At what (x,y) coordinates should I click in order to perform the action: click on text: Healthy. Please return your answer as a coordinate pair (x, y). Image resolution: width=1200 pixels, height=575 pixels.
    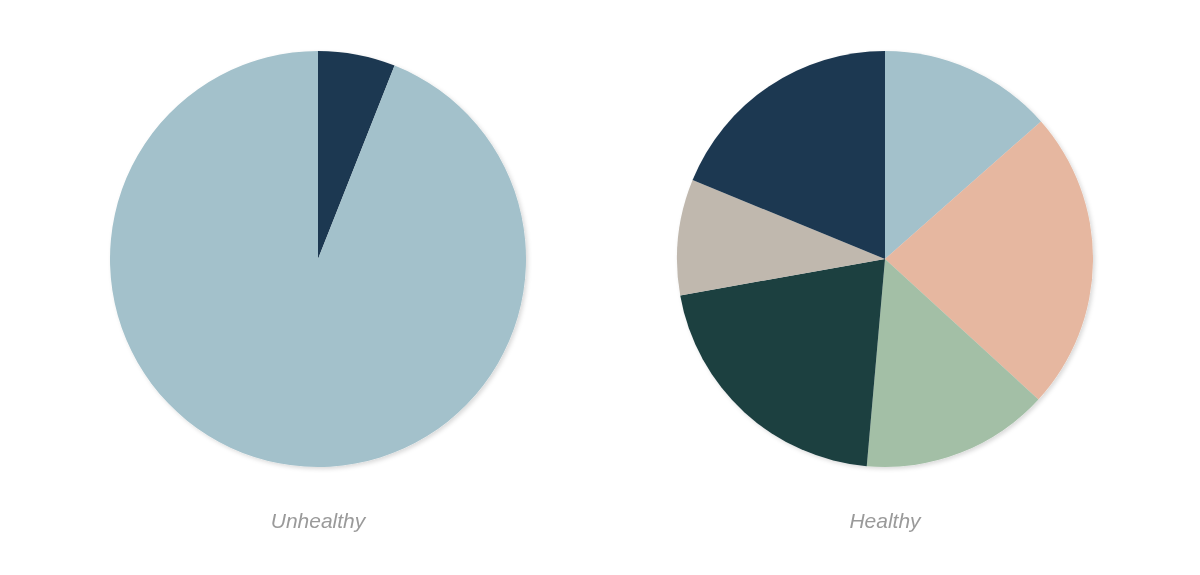
    Looking at the image, I should click on (886, 520).